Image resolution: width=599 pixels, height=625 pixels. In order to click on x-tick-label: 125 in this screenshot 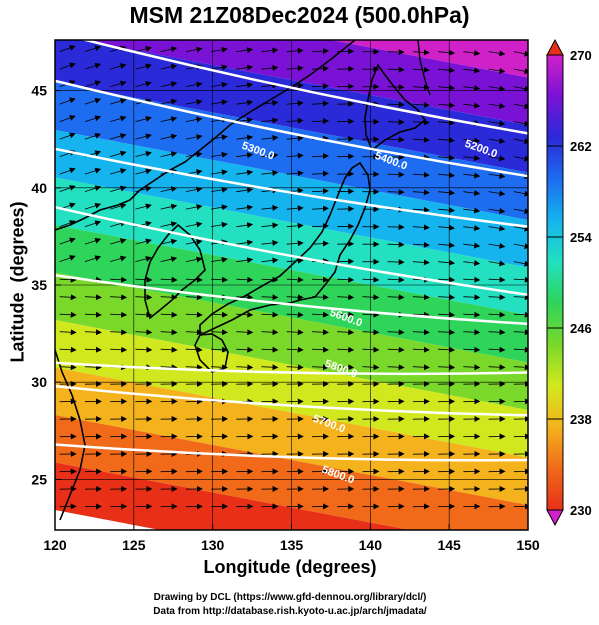, I will do `click(134, 545)`.